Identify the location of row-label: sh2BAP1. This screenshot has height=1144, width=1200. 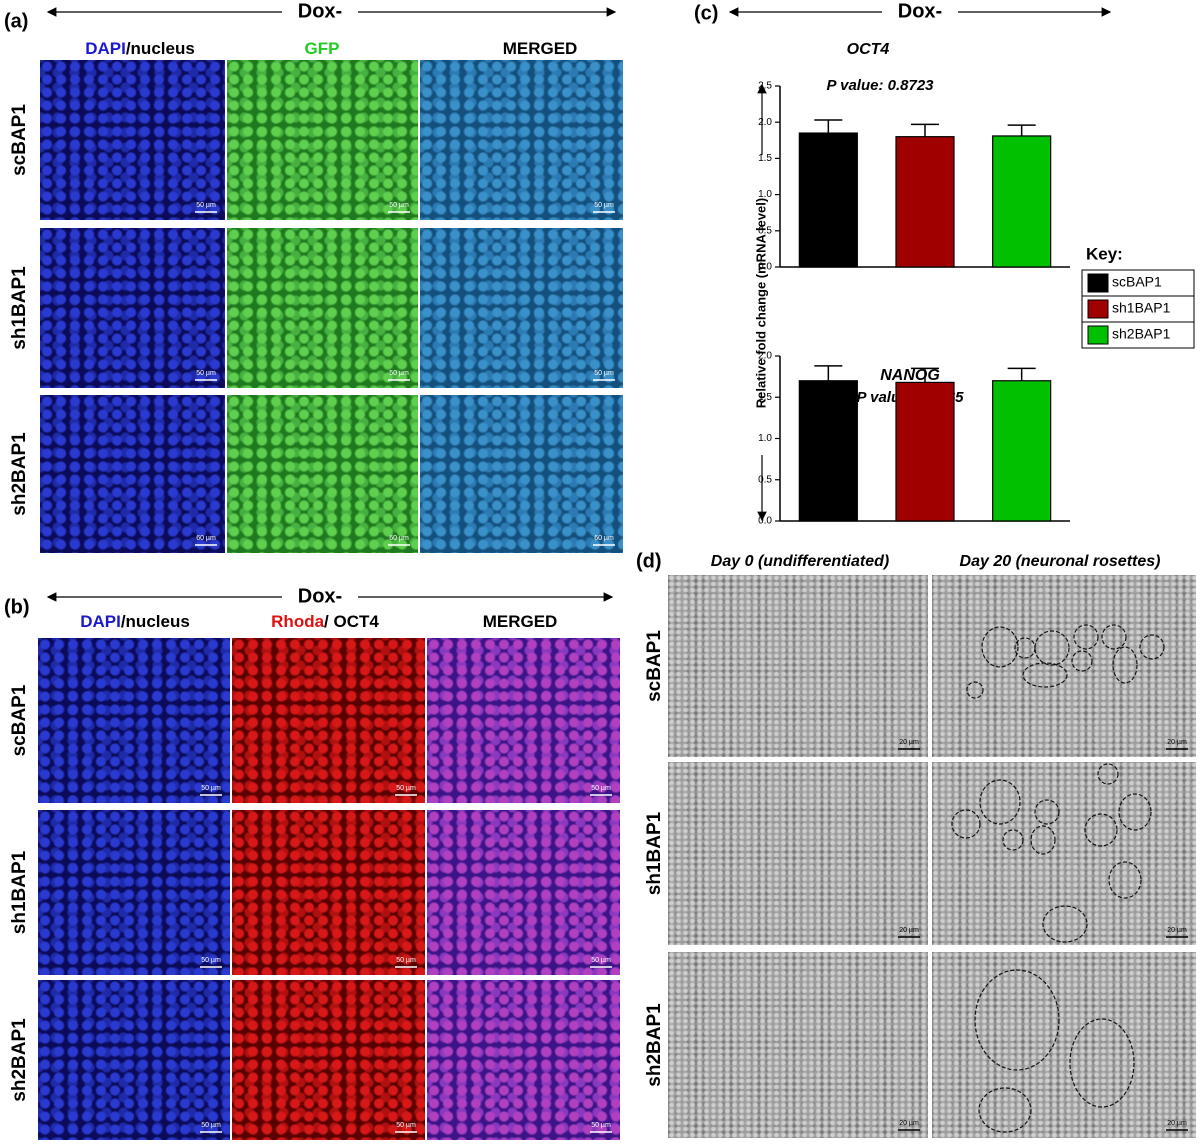
(19, 1060).